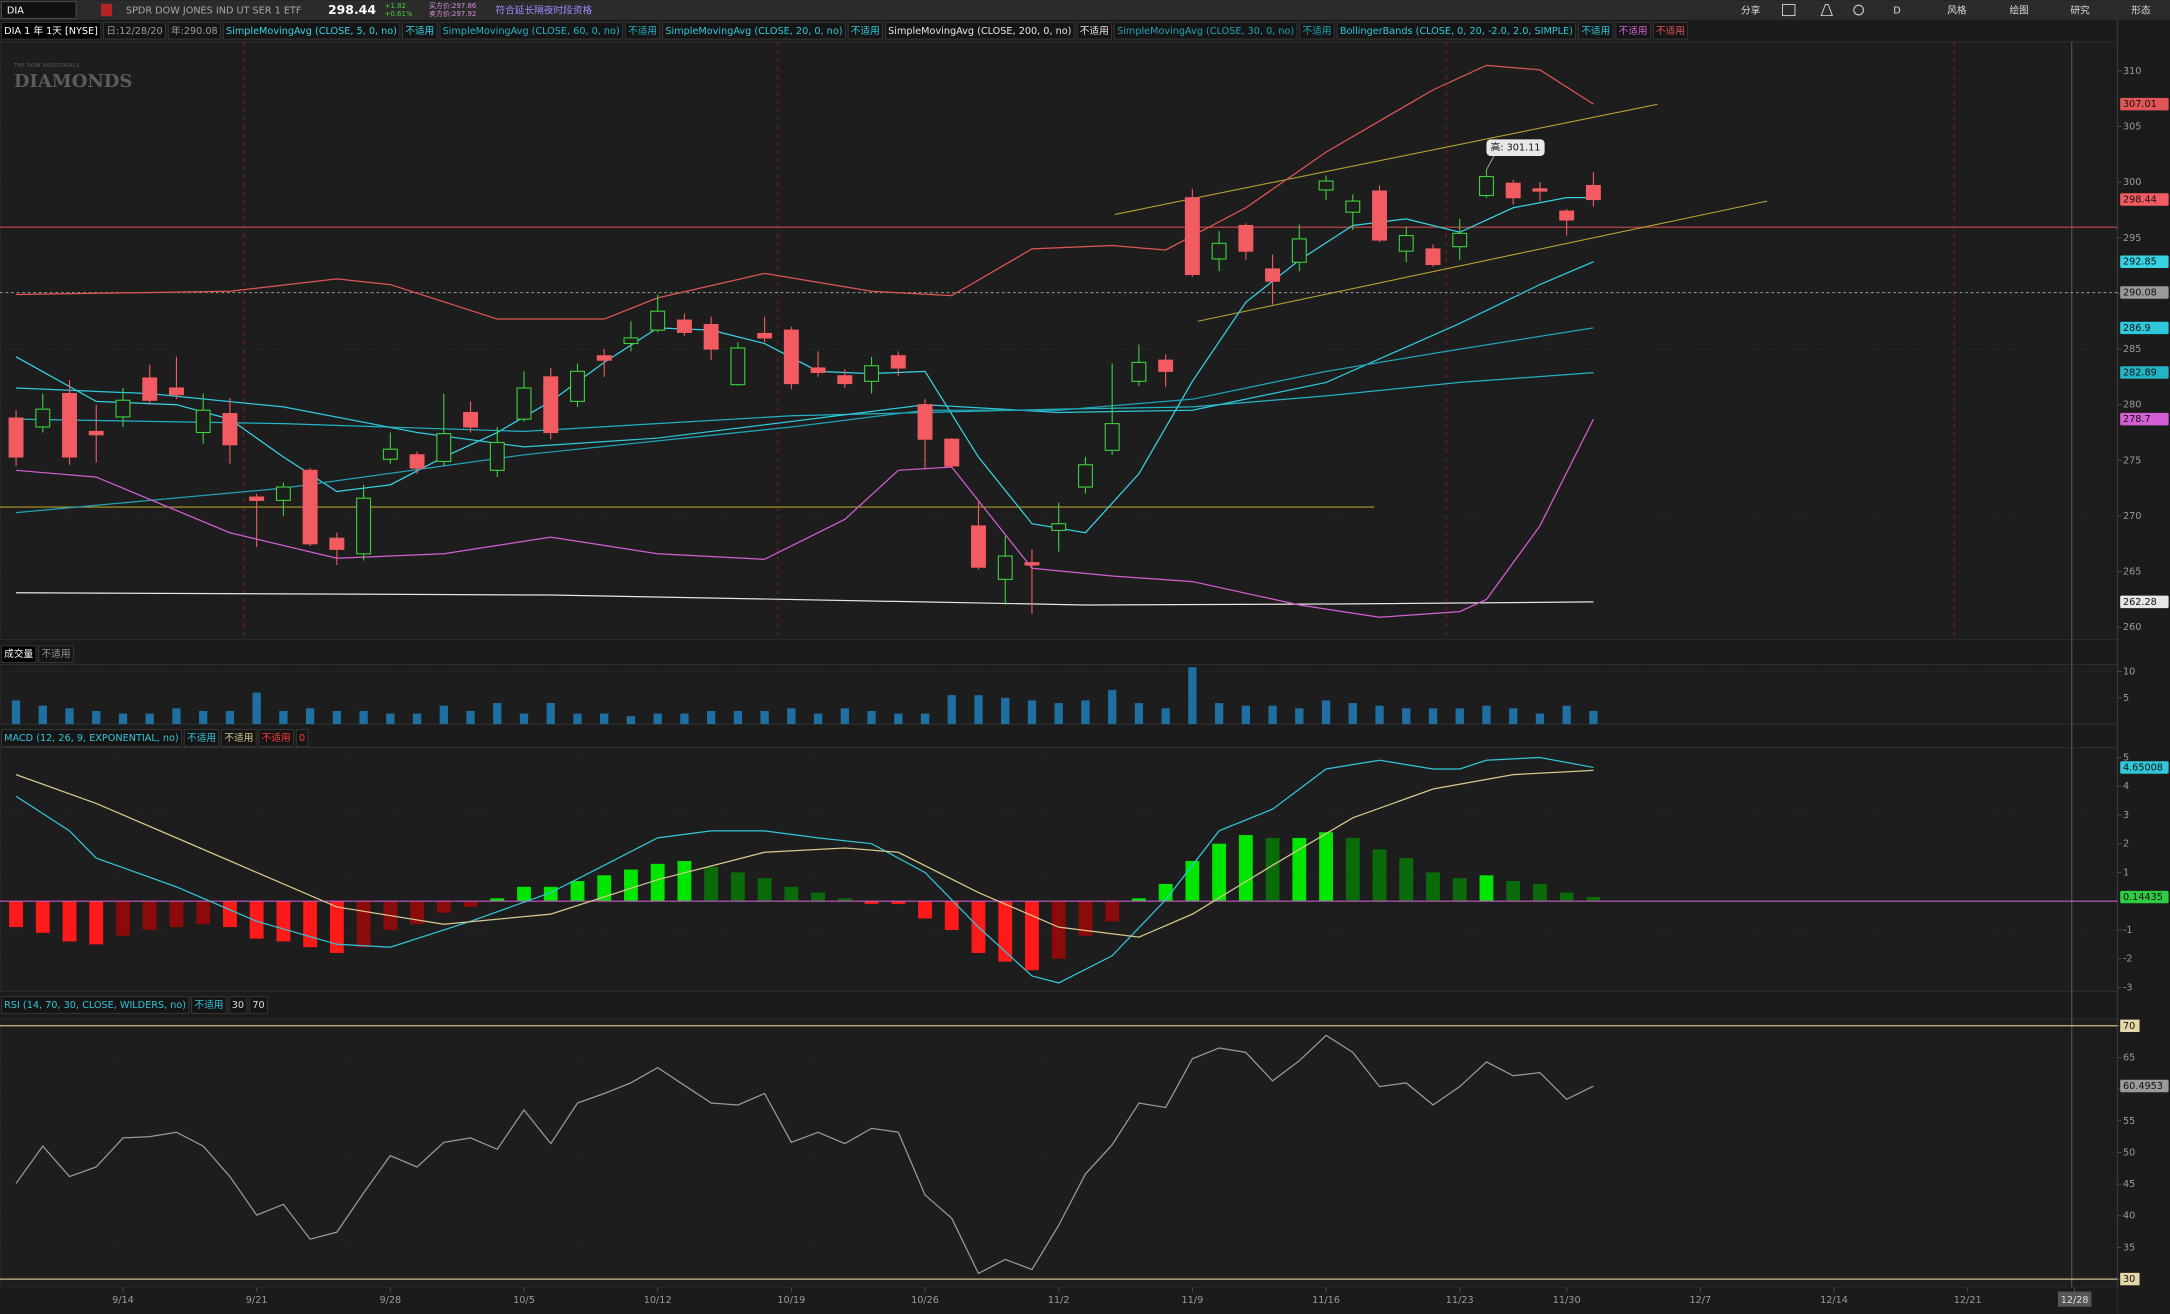  What do you see at coordinates (2143, 897) in the screenshot?
I see `price-label: 0.14435` at bounding box center [2143, 897].